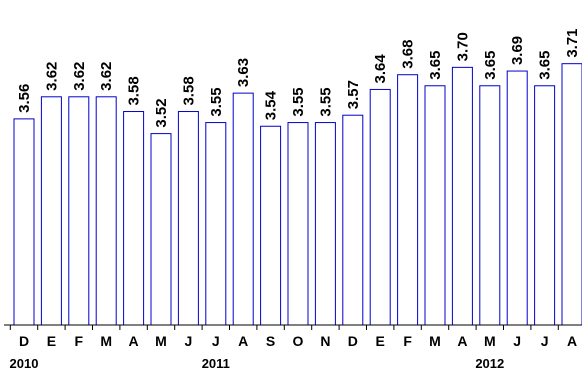  I want to click on value-label: 3.57, so click(353, 94).